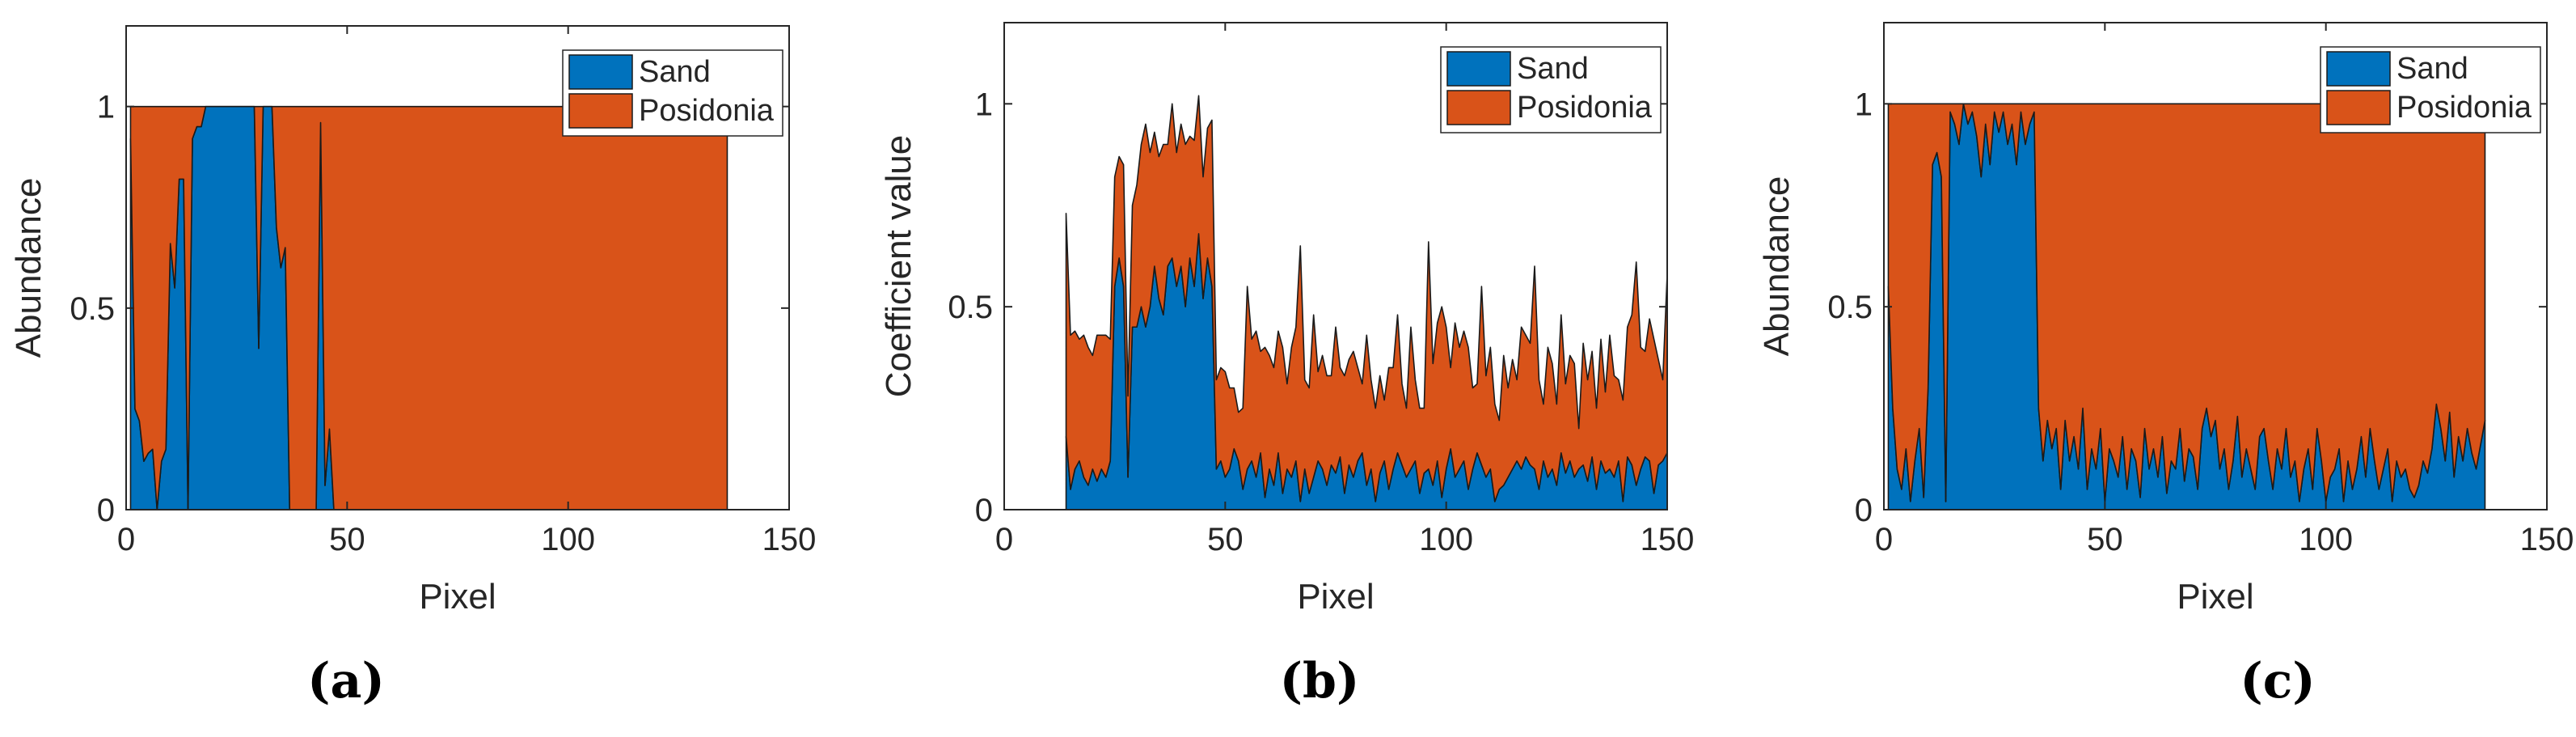 The width and height of the screenshot is (2576, 737). What do you see at coordinates (1320, 681) in the screenshot?
I see `panel-label: (b)` at bounding box center [1320, 681].